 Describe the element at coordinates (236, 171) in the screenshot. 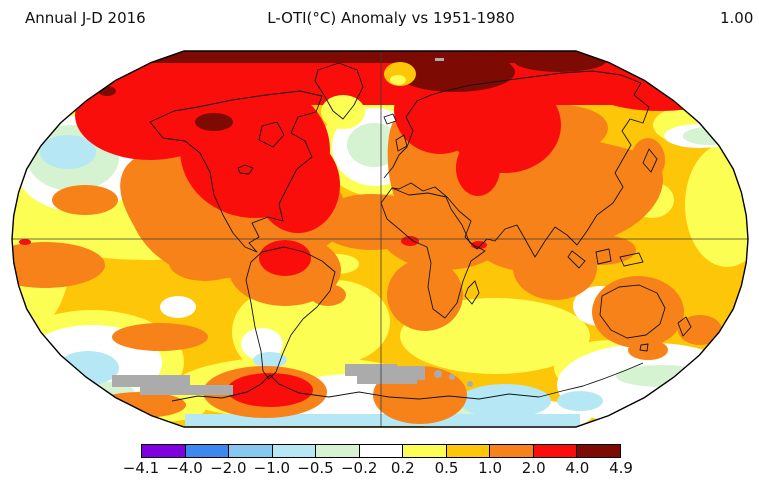

I see `coast-north-america` at that location.